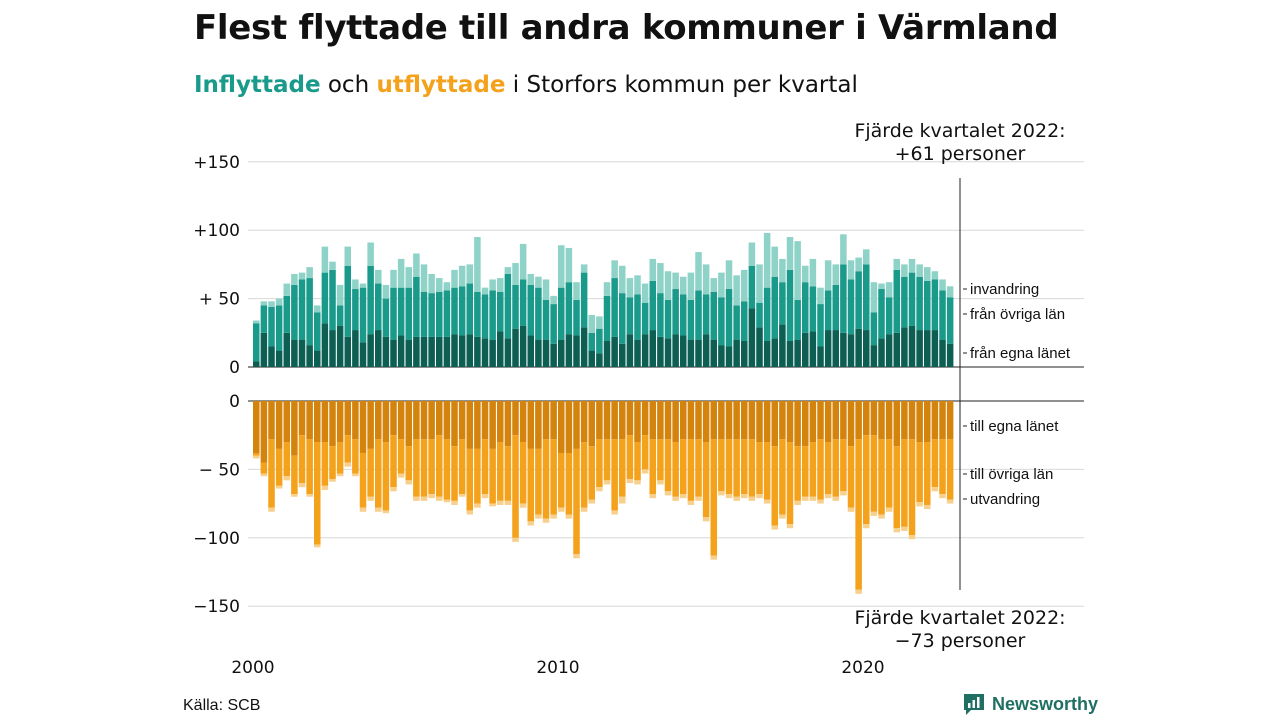 This screenshot has width=1280, height=720. I want to click on y-tick-label: + 50, so click(219, 300).